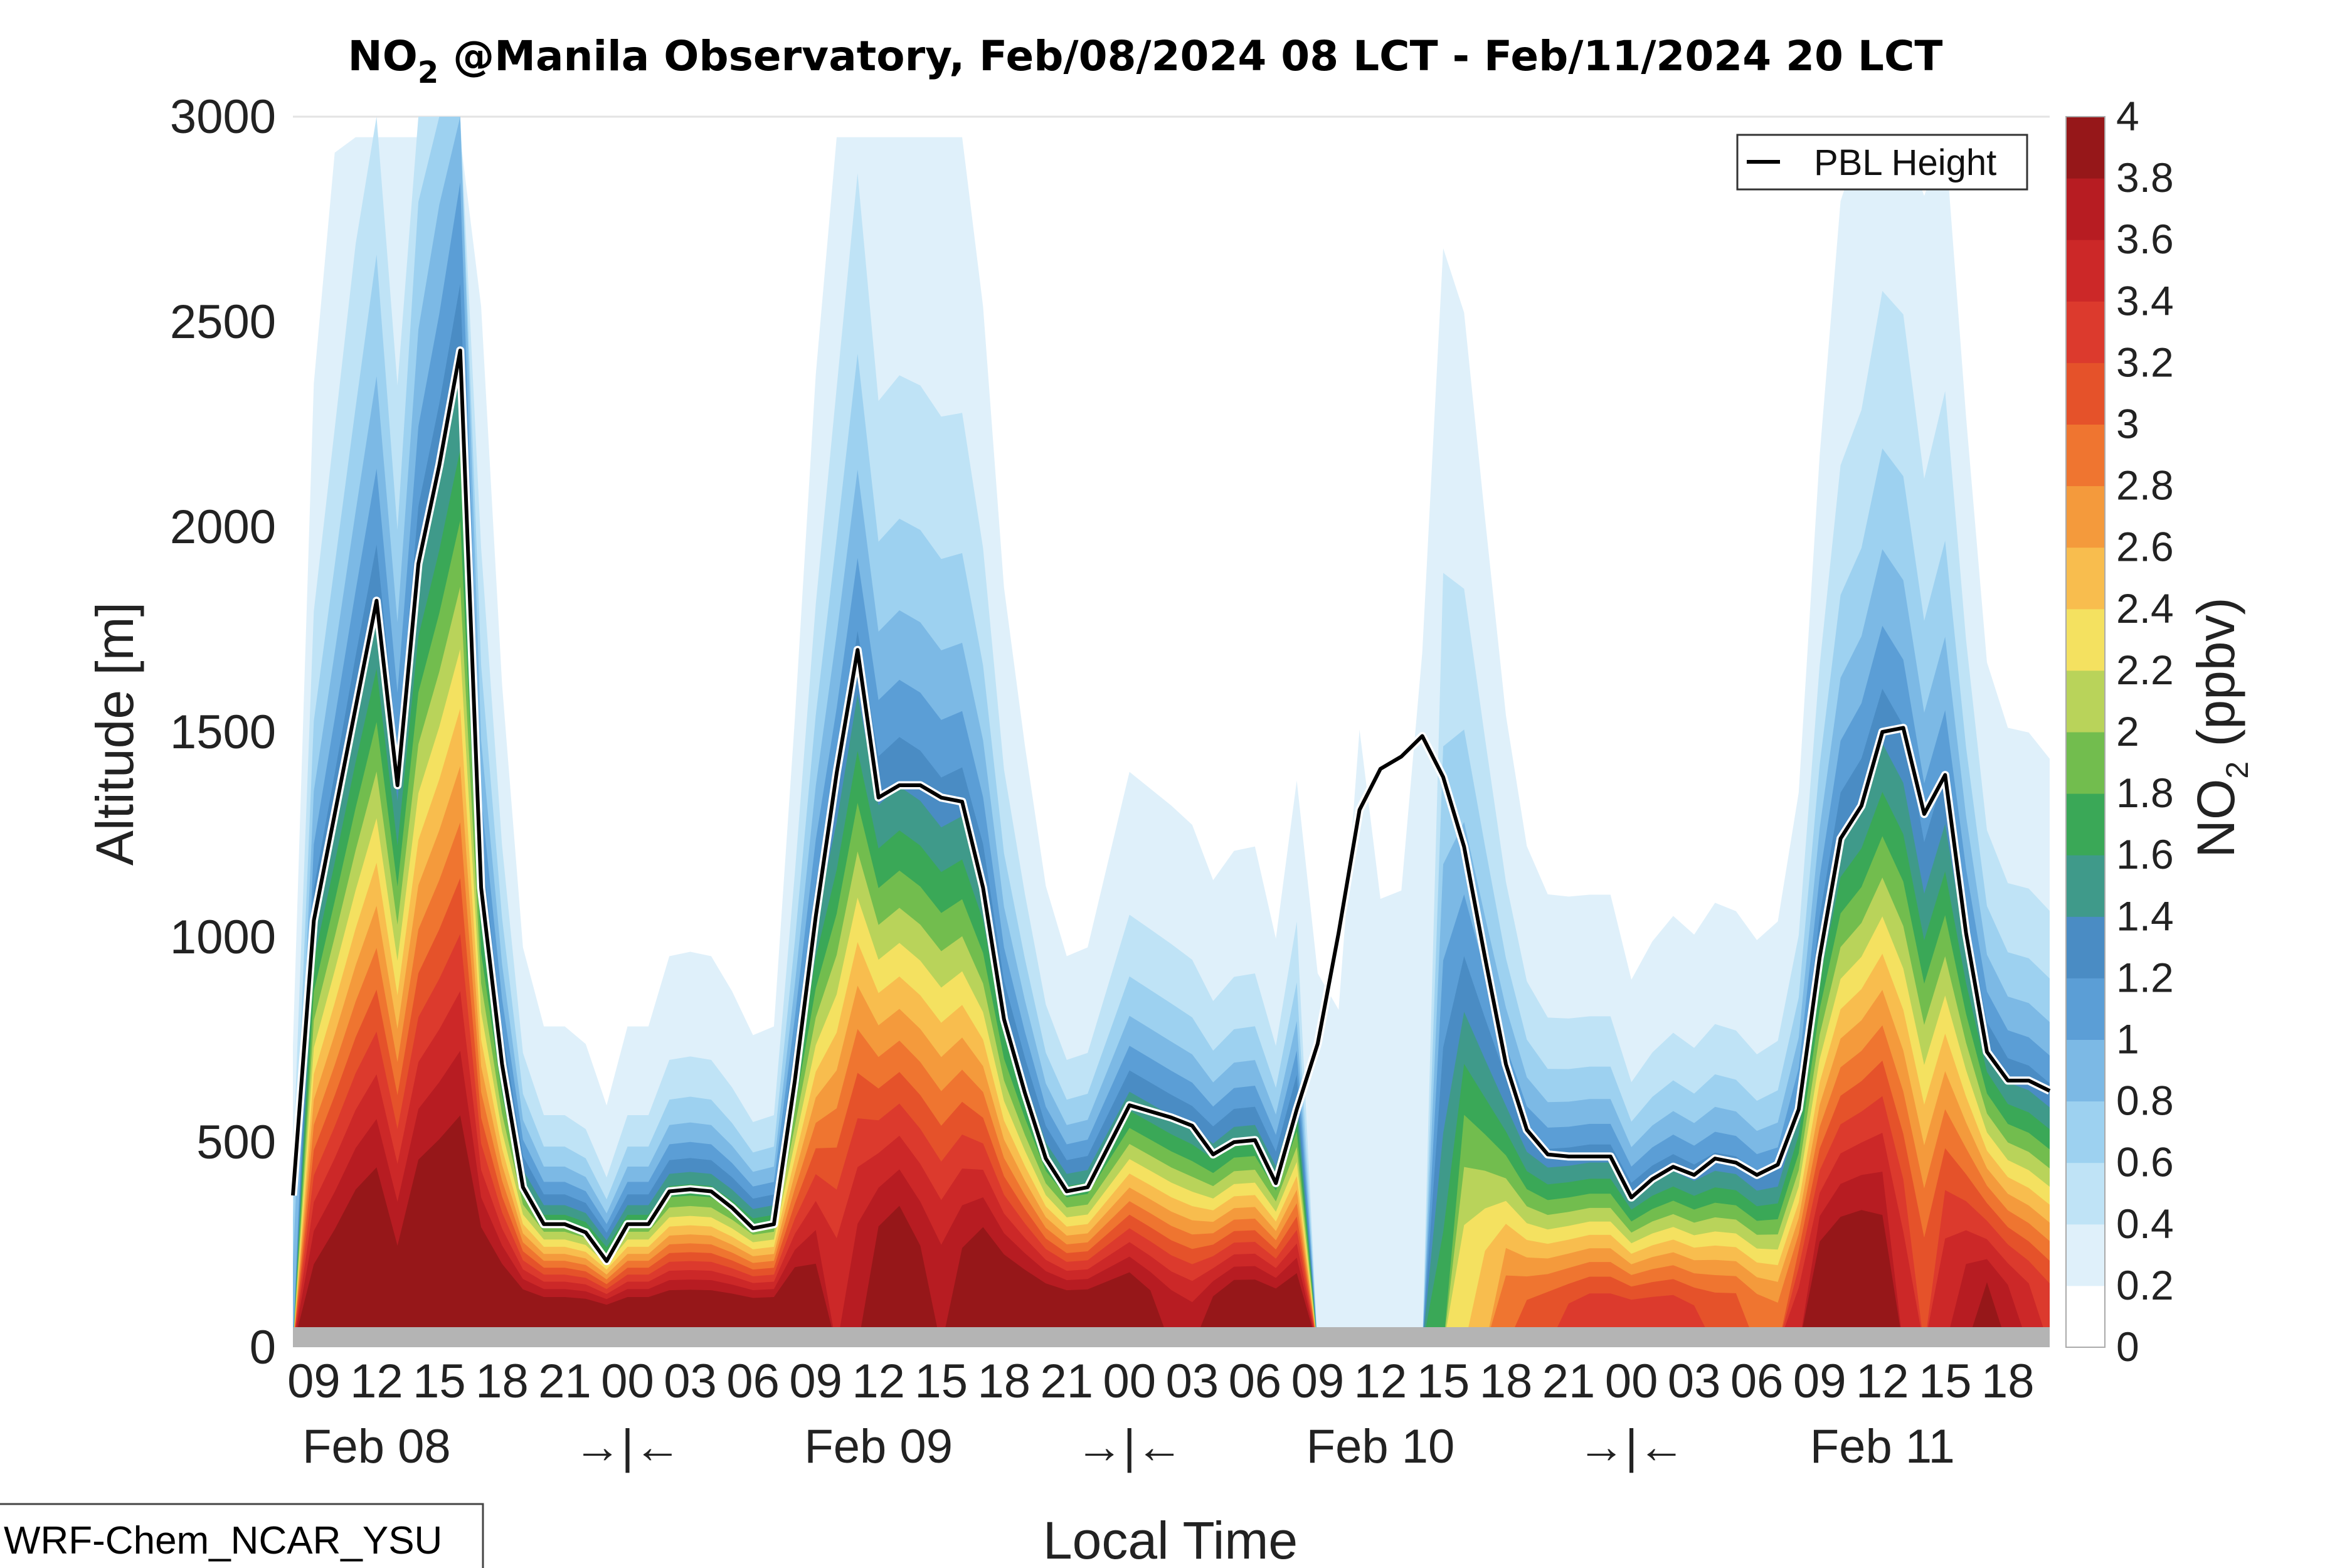 The image size is (2352, 1568). Describe the element at coordinates (2127, 424) in the screenshot. I see `colorbar-tick-label: 3` at that location.